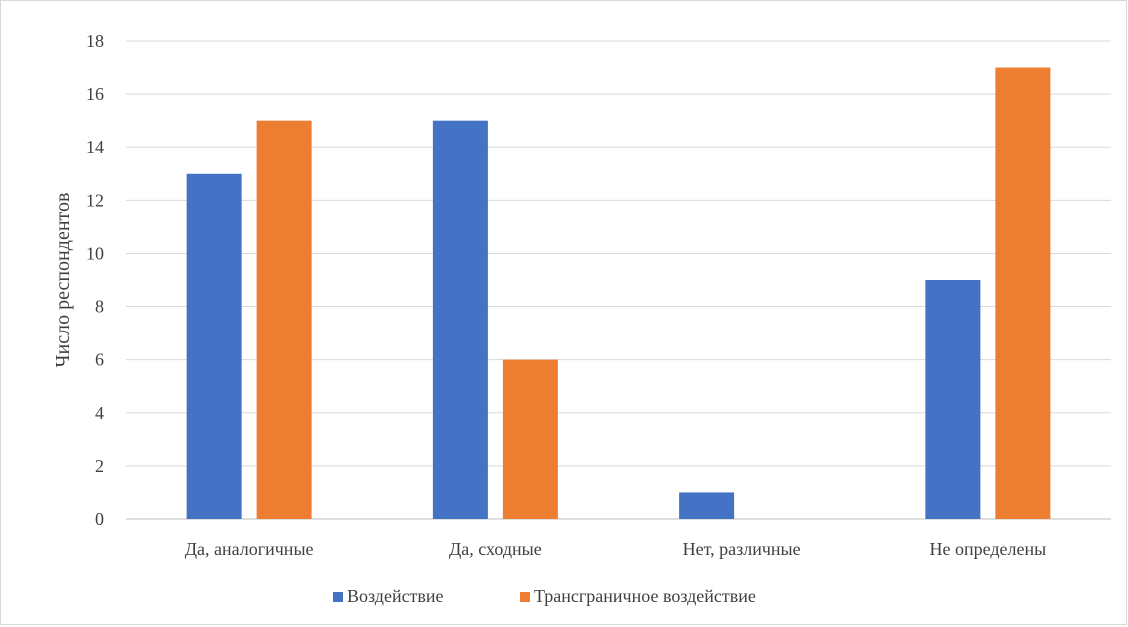  What do you see at coordinates (99, 466) in the screenshot?
I see `y-tick-label: 2` at bounding box center [99, 466].